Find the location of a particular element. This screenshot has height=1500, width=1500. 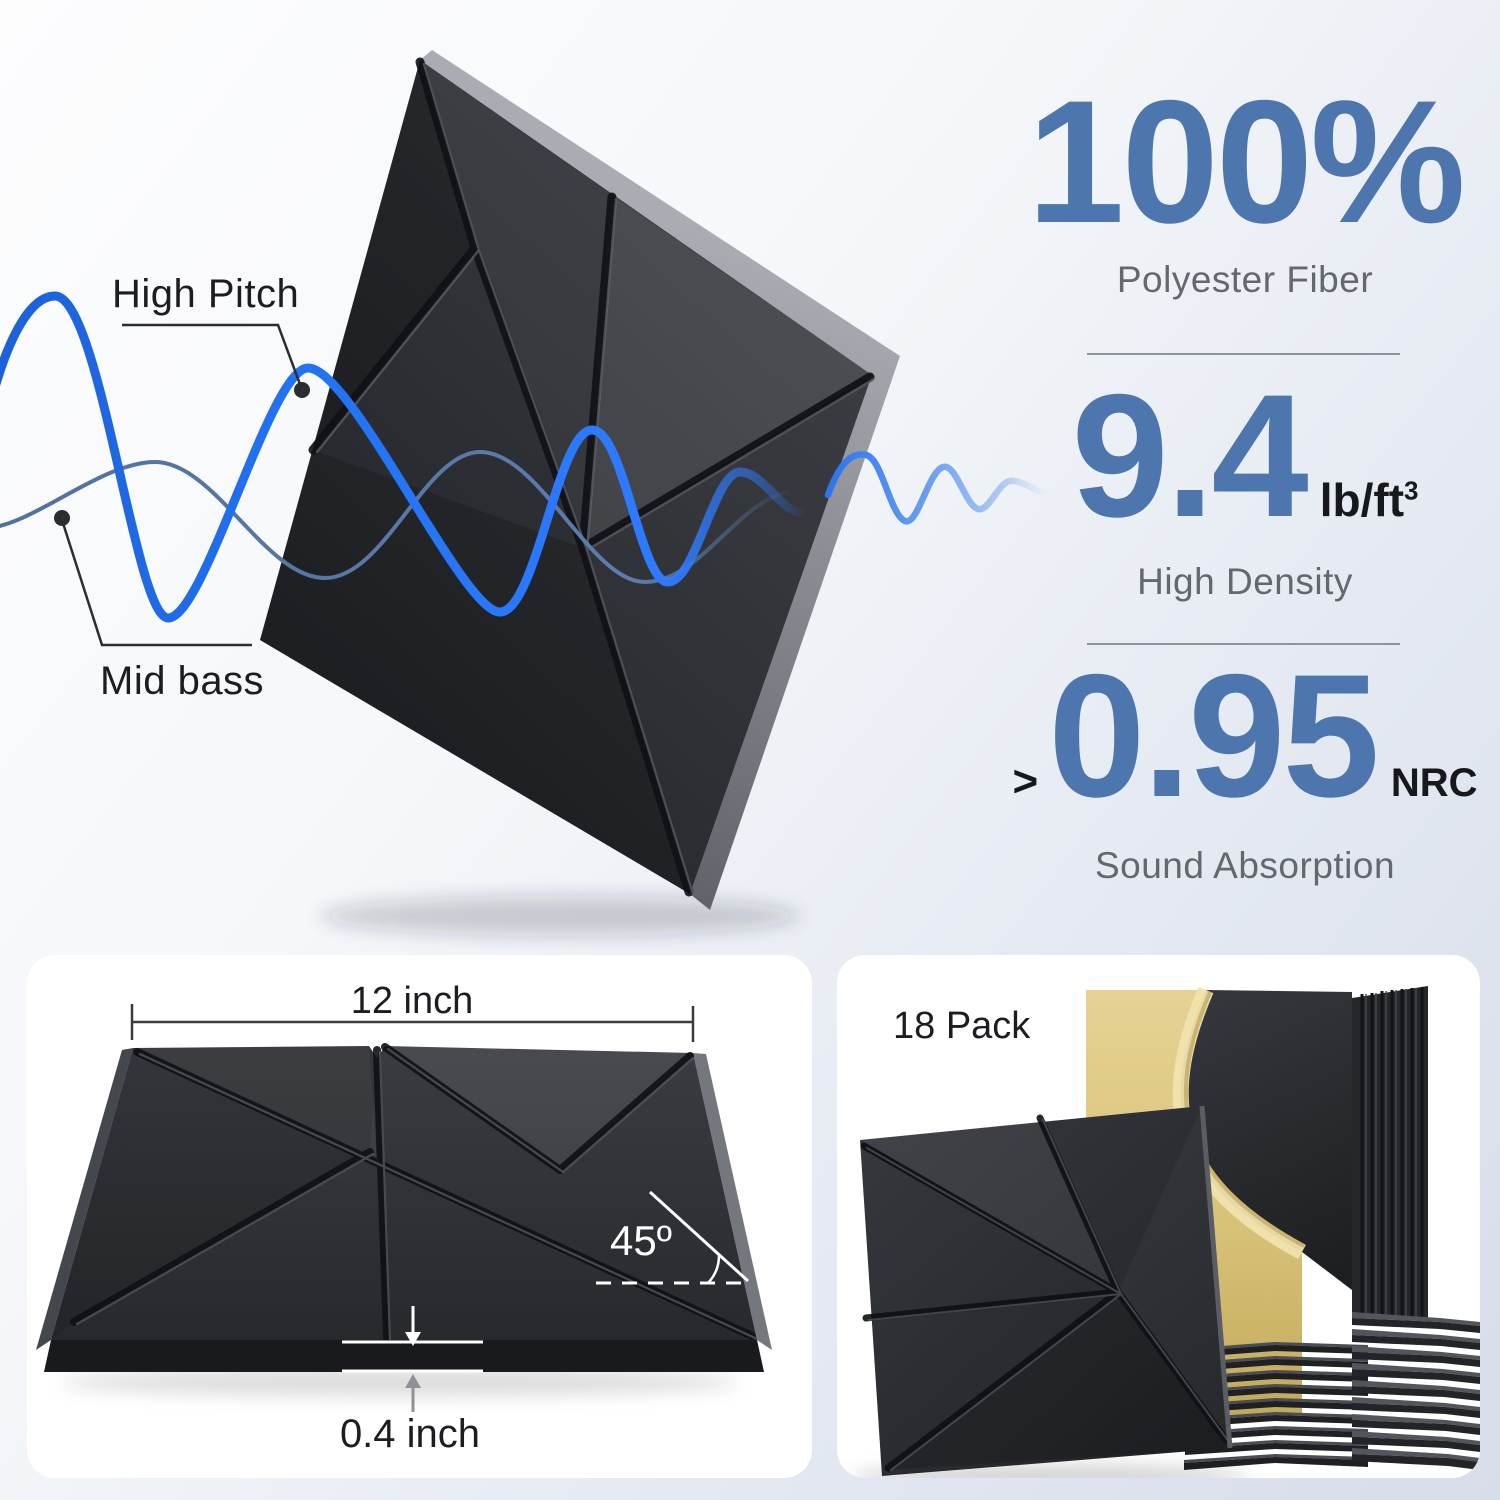

stat-polyester-label: Polyester Fiber is located at coordinates (1245, 279).